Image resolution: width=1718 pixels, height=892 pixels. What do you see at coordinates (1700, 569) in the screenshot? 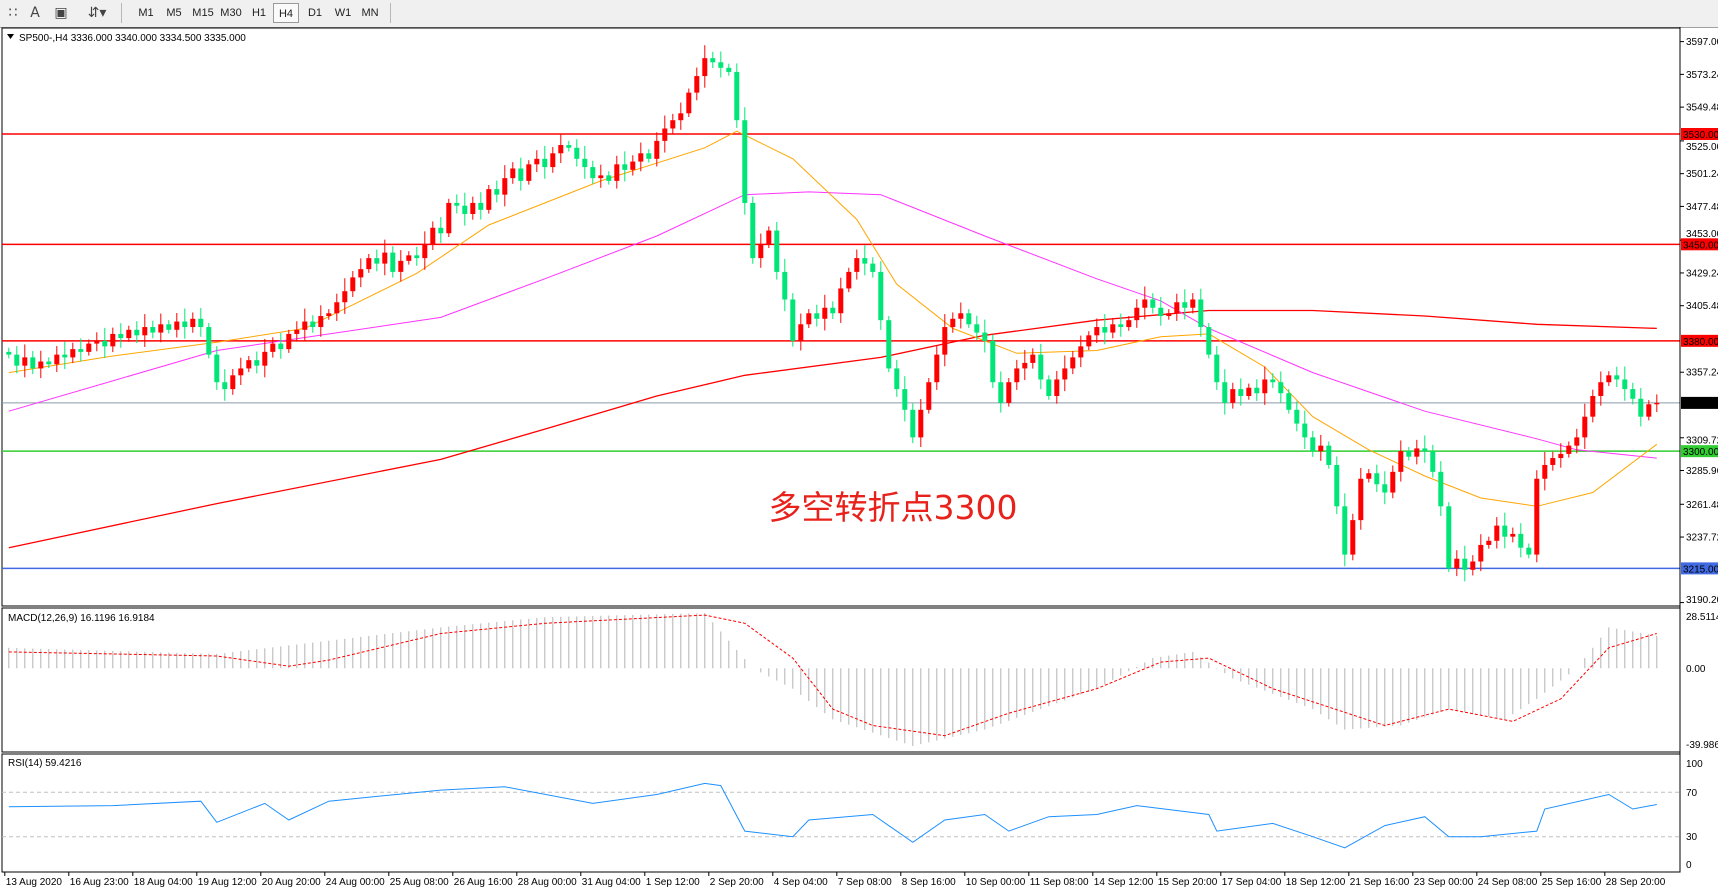
I see `level-price-label: 3215.00` at bounding box center [1700, 569].